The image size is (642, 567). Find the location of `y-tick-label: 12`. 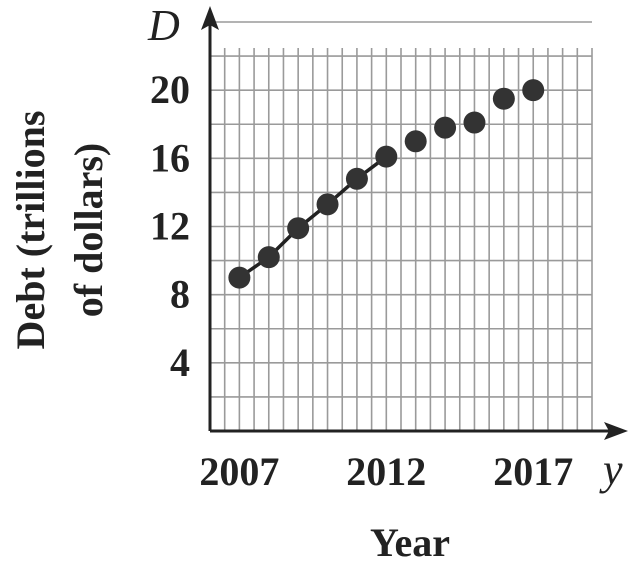

y-tick-label: 12 is located at coordinates (170, 226).